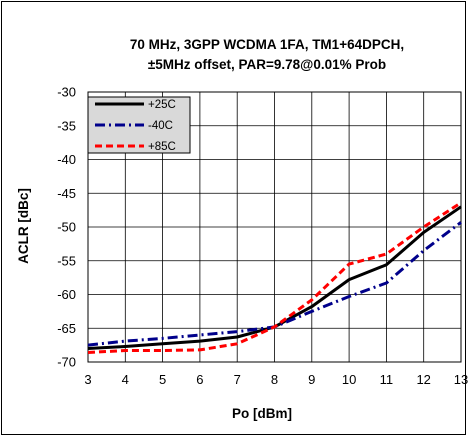 The width and height of the screenshot is (469, 438). Describe the element at coordinates (387, 379) in the screenshot. I see `x-tick-label: 11` at that location.